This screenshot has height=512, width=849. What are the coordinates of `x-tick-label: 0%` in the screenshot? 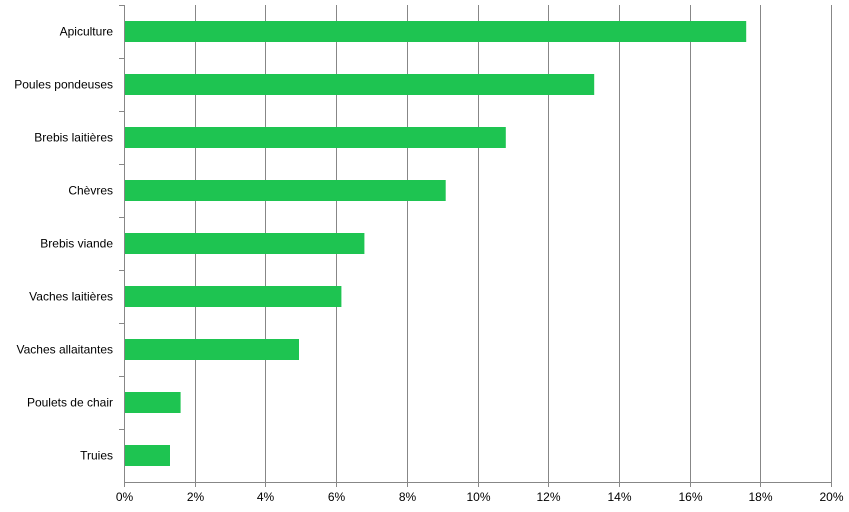 It's located at (125, 497).